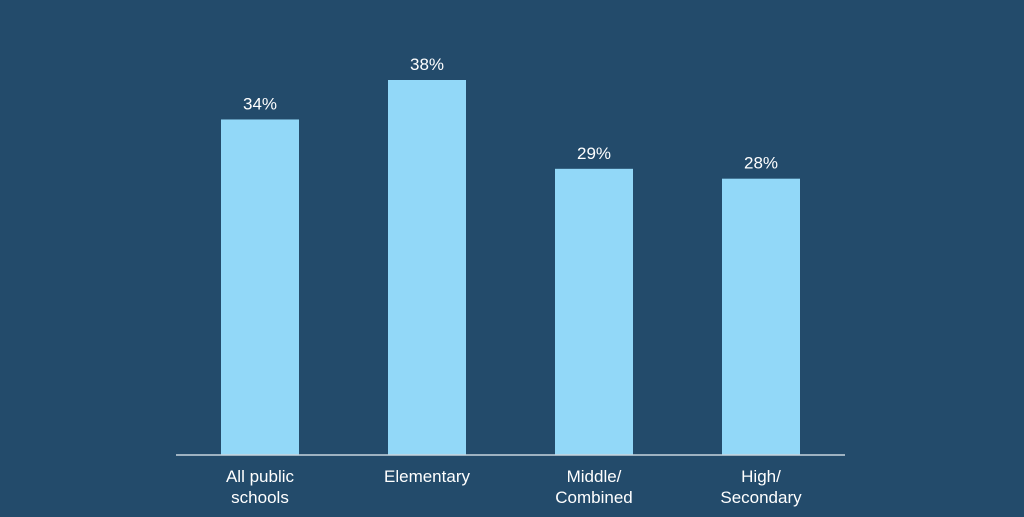 The width and height of the screenshot is (1024, 517). I want to click on category-label-0-line-1: schools, so click(260, 497).